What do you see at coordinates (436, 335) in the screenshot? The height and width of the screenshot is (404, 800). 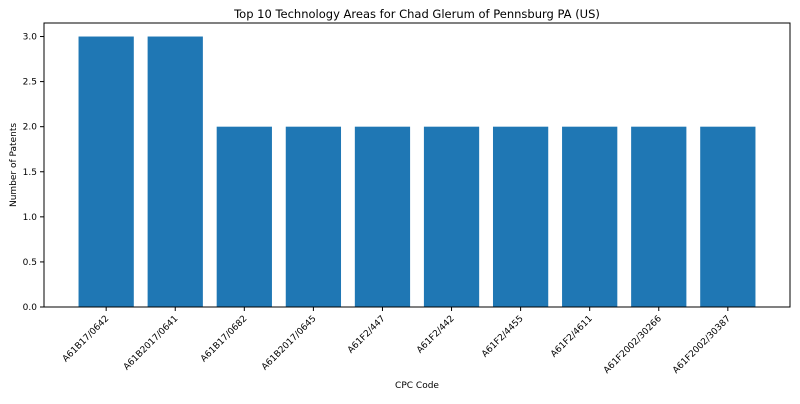 I see `x-tick-label: A61F2/442` at bounding box center [436, 335].